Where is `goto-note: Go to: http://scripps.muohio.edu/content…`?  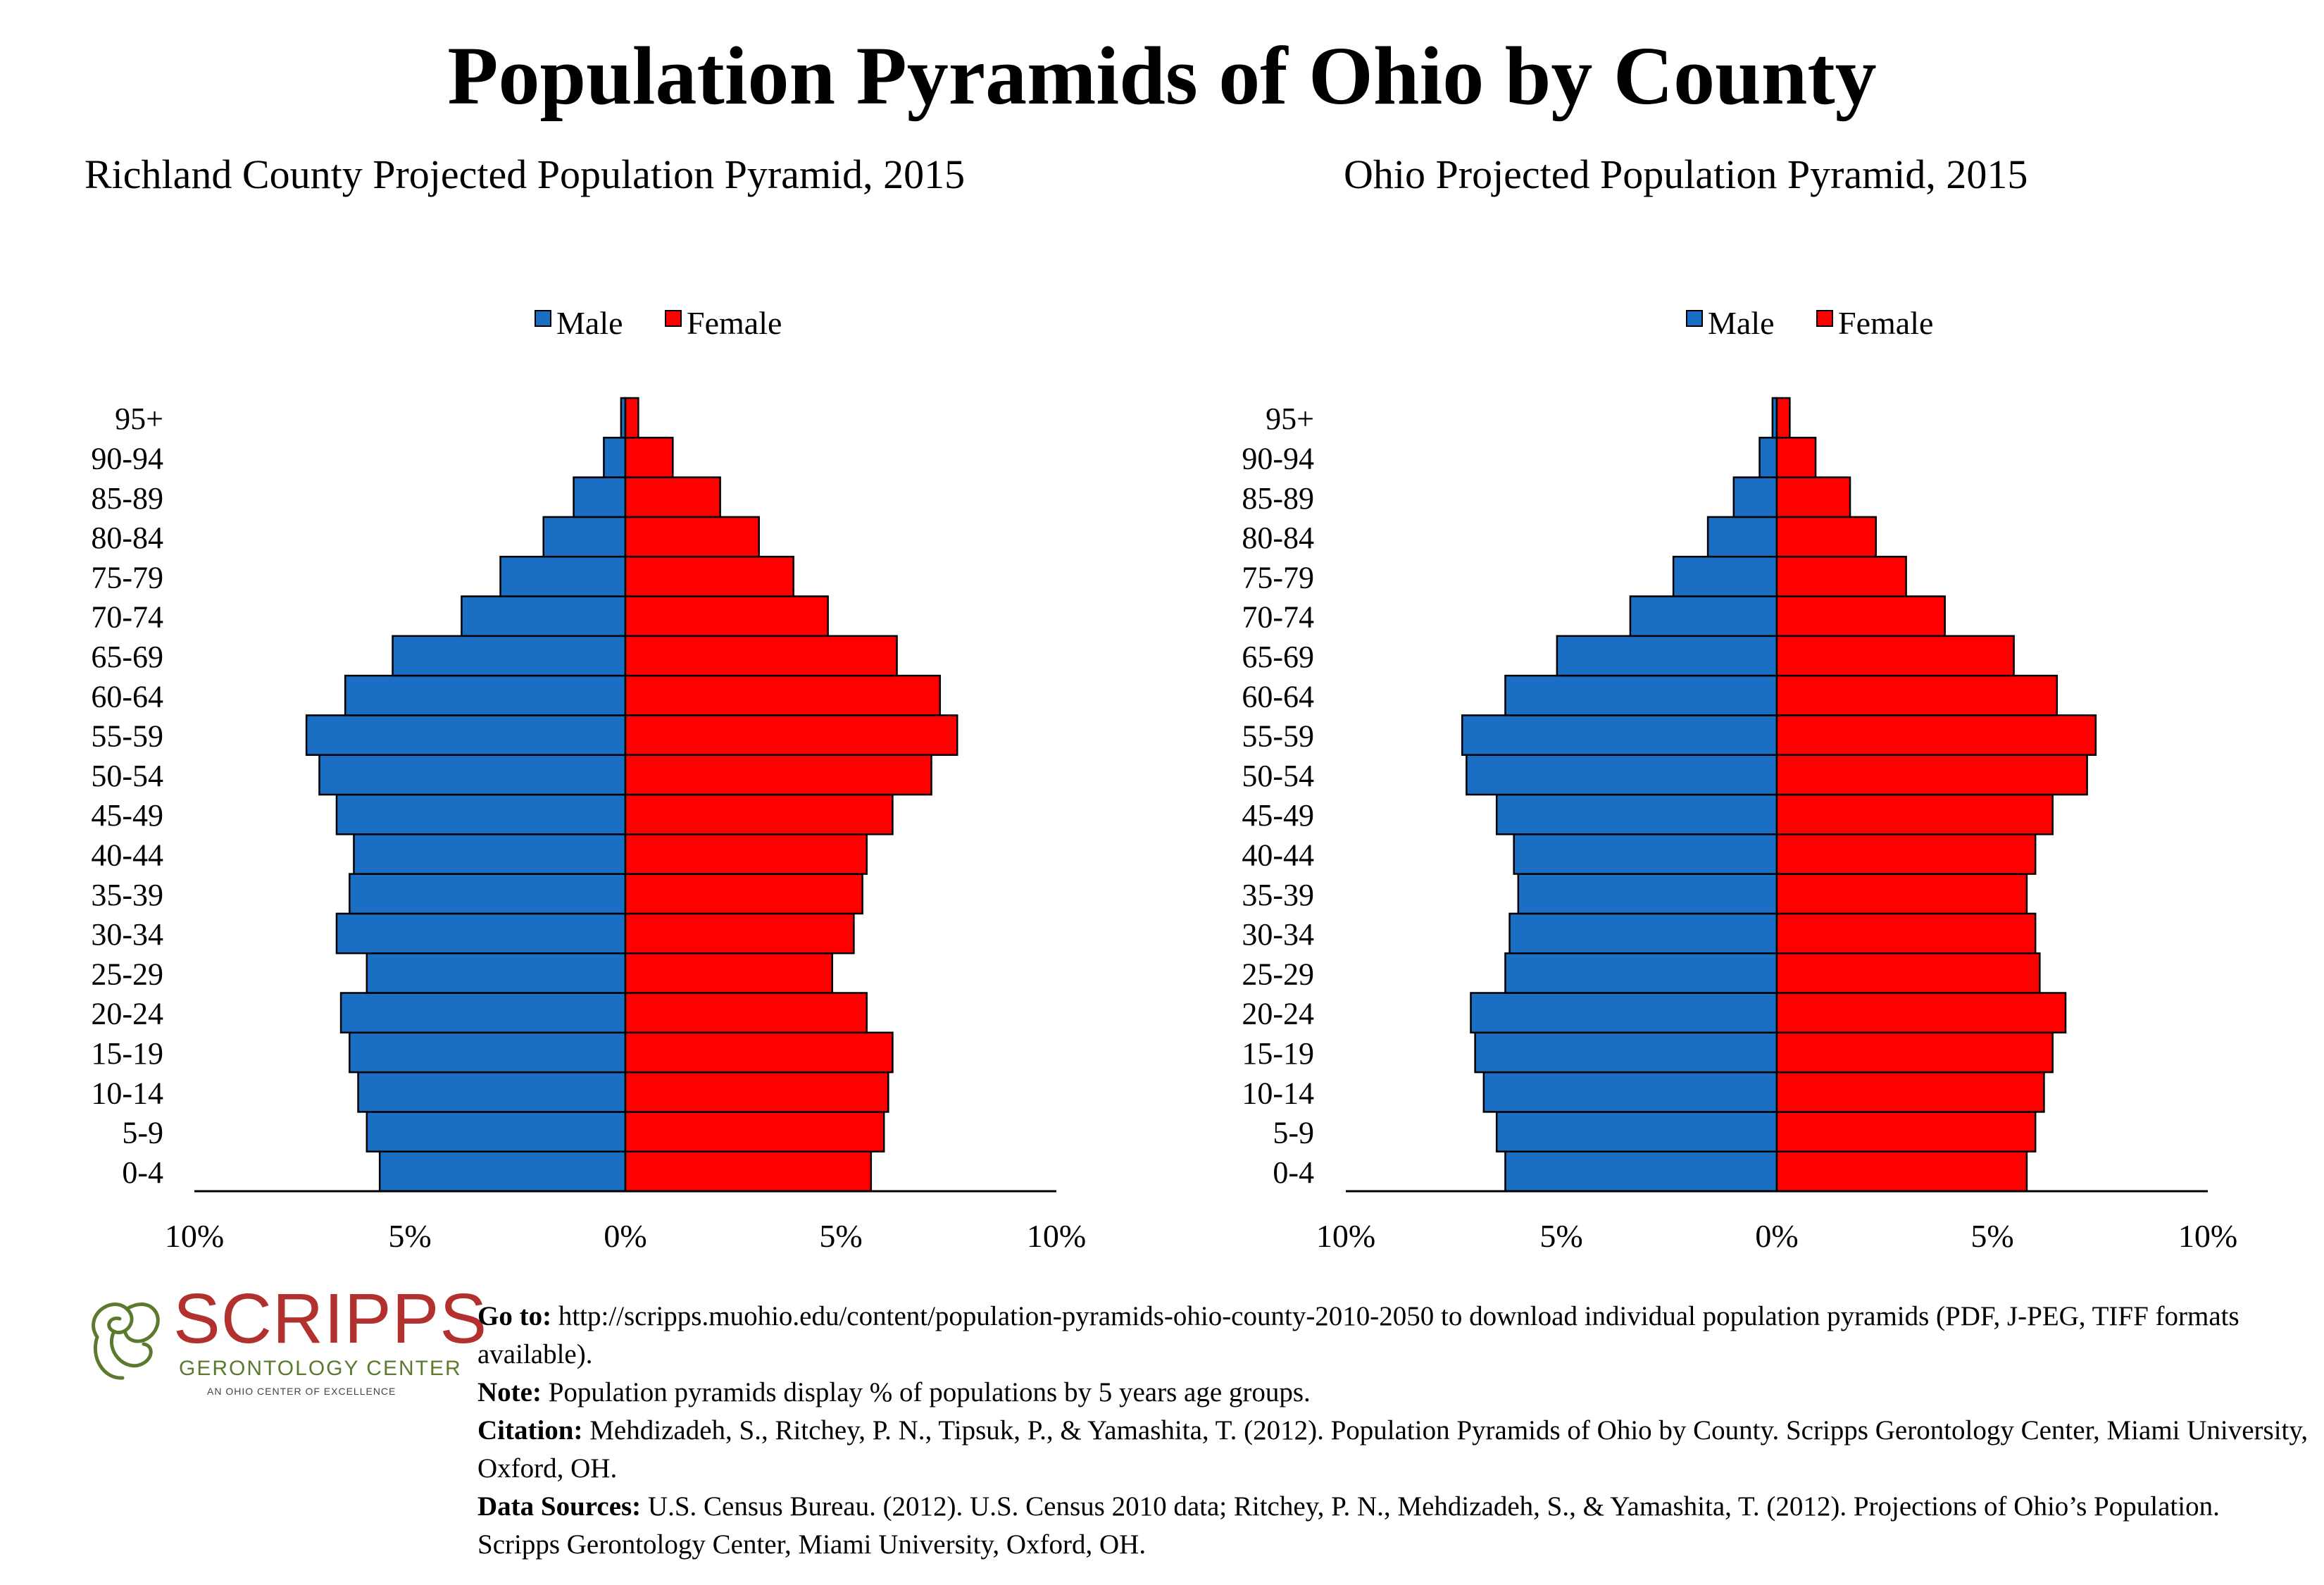
goto-note: Go to: http://scripps.muohio.edu/content… is located at coordinates (1358, 1335).